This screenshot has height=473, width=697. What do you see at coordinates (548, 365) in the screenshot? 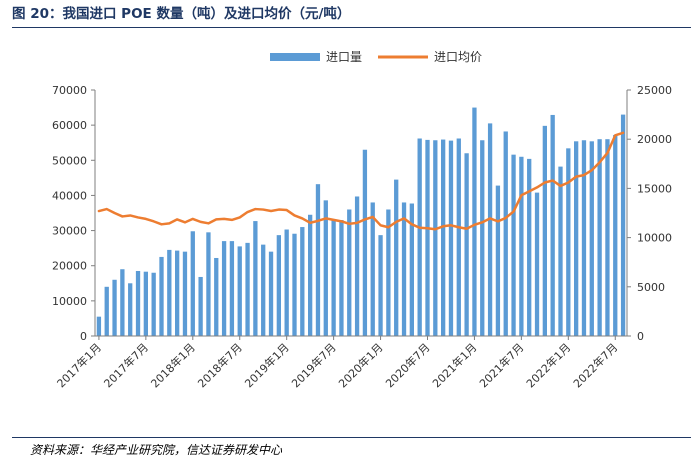
I see `x-tick-label: 2022年1月` at bounding box center [548, 365].